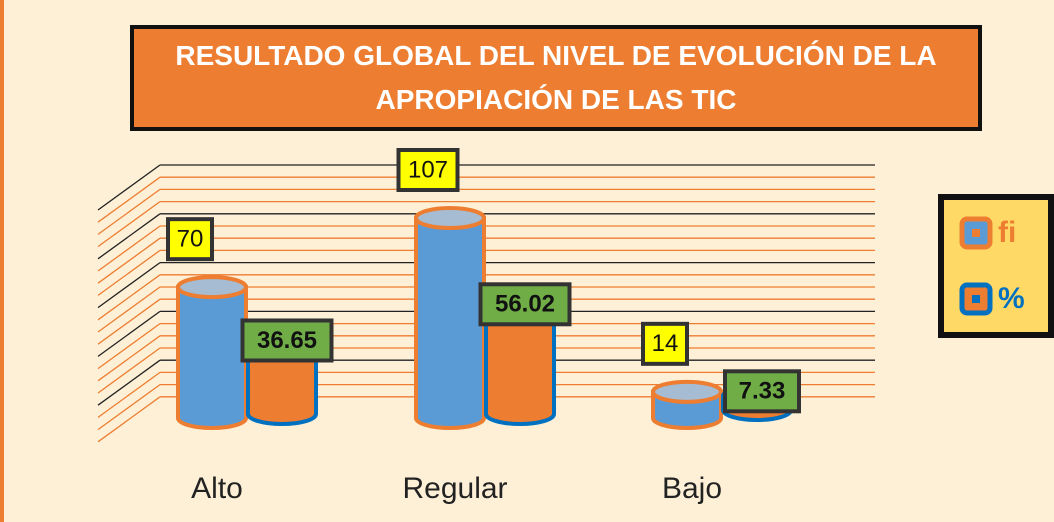 The width and height of the screenshot is (1054, 522). Describe the element at coordinates (1011, 298) in the screenshot. I see `legend-label: %` at that location.